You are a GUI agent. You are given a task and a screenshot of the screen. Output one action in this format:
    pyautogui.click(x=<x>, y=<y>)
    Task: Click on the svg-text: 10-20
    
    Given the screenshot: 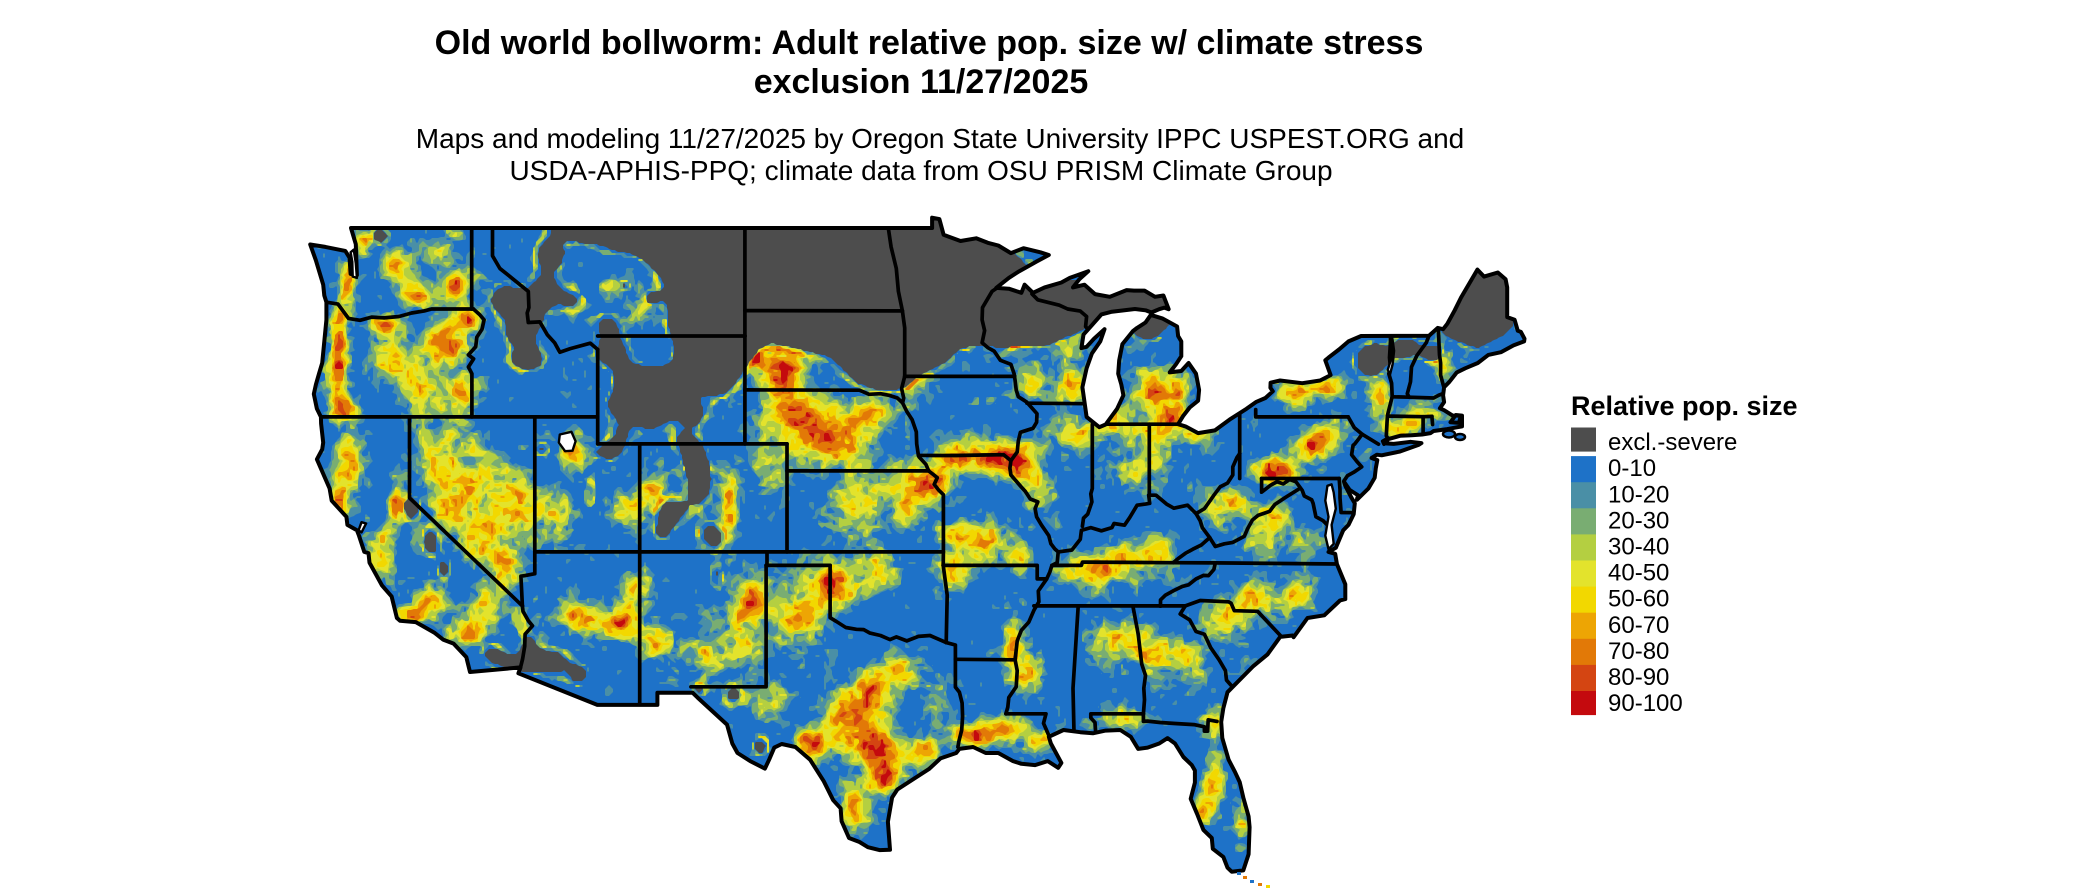 What is the action you would take?
    pyautogui.click(x=1638, y=494)
    